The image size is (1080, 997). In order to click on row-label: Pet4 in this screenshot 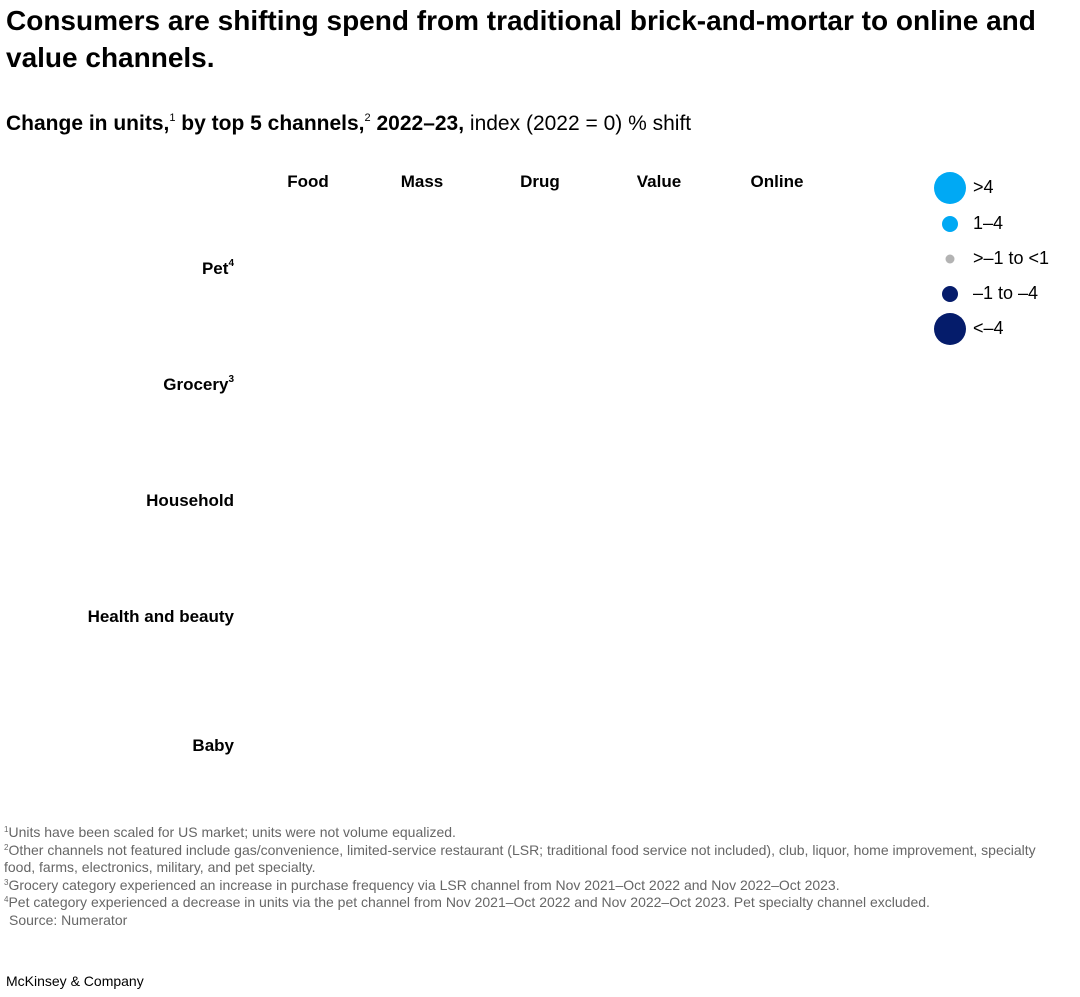, I will do `click(218, 269)`.